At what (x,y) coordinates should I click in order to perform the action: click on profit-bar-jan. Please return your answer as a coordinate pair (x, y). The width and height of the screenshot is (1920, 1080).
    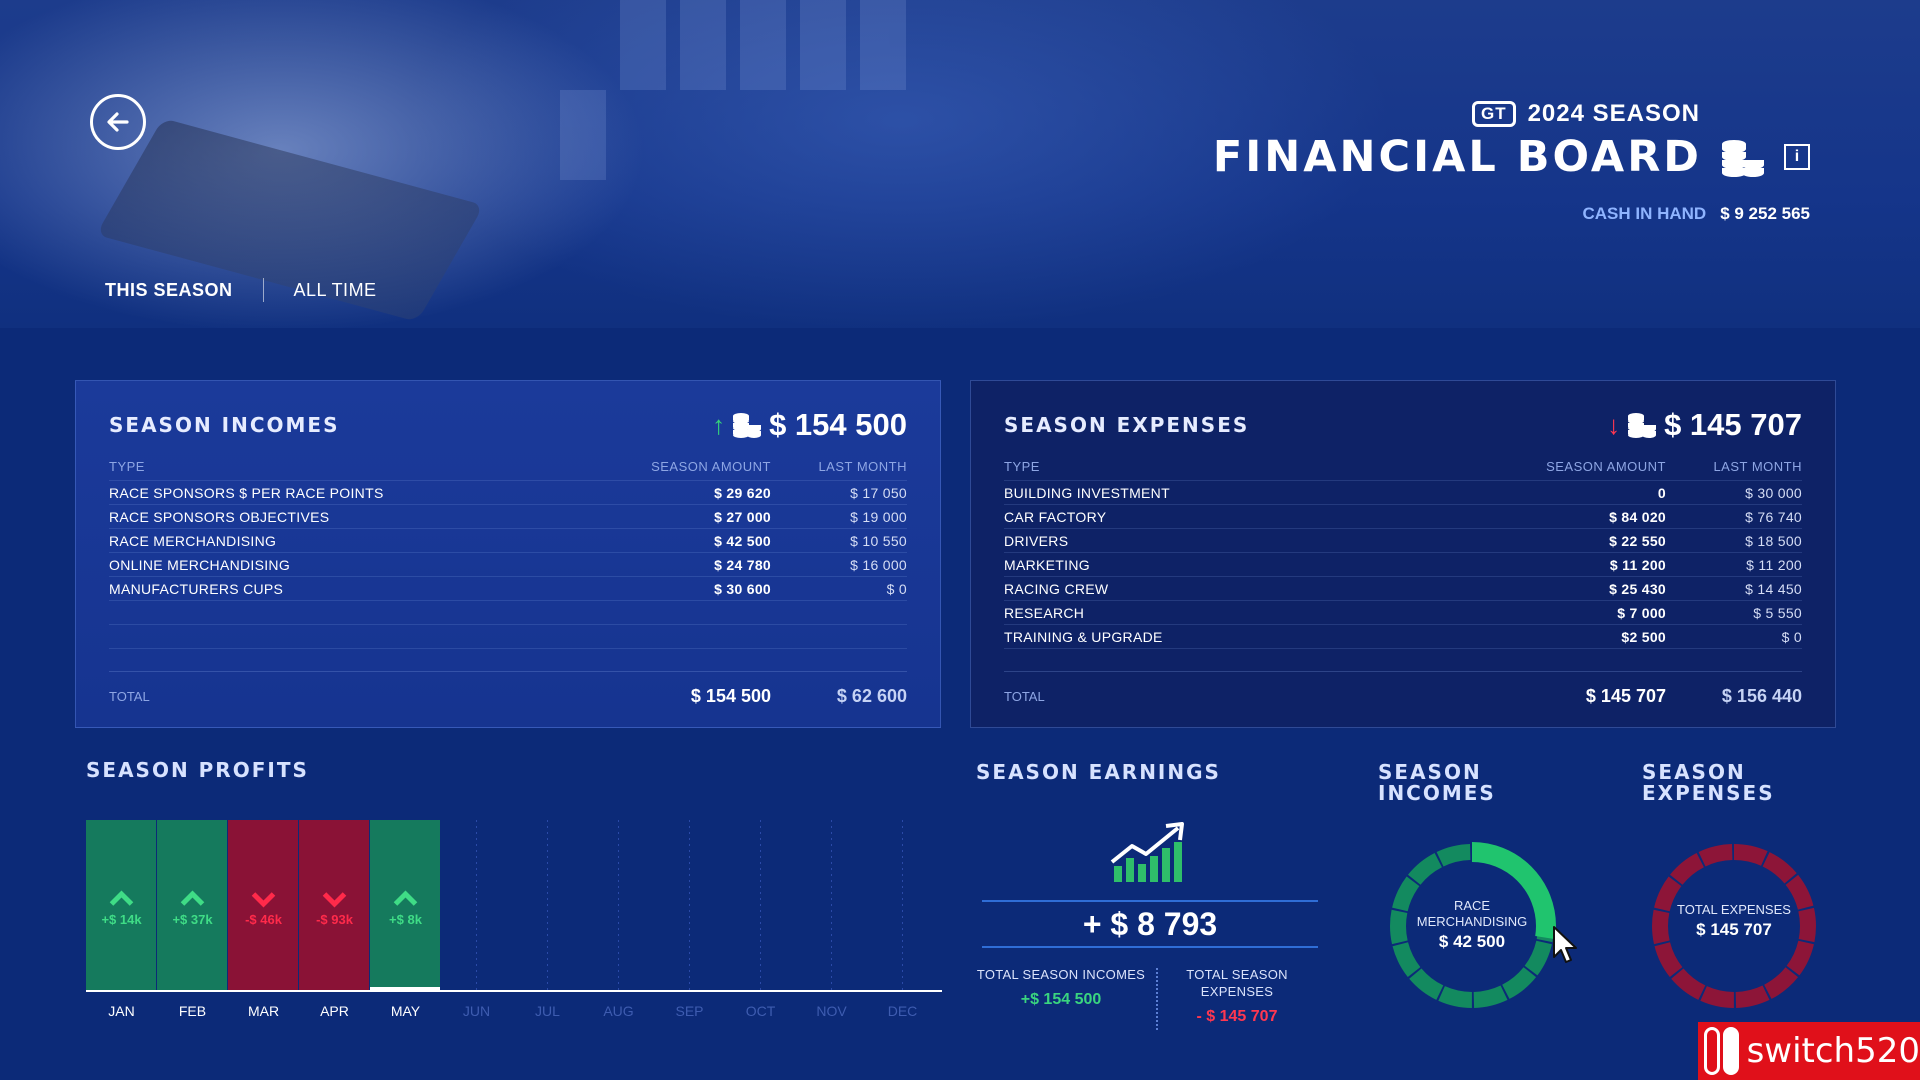
    Looking at the image, I should click on (121, 905).